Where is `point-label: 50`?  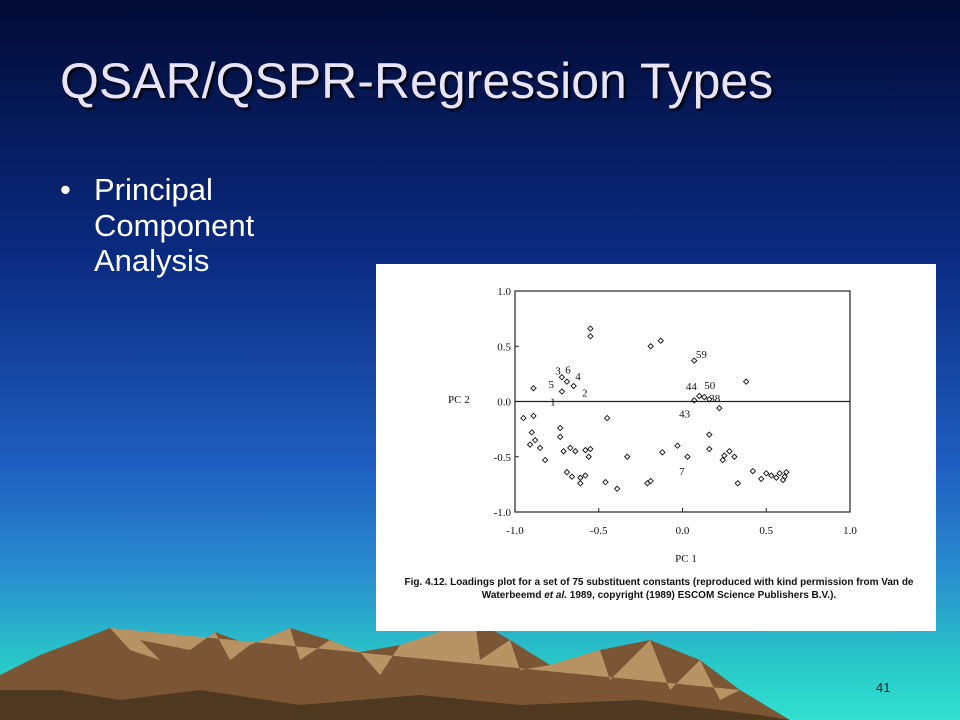 point-label: 50 is located at coordinates (710, 386).